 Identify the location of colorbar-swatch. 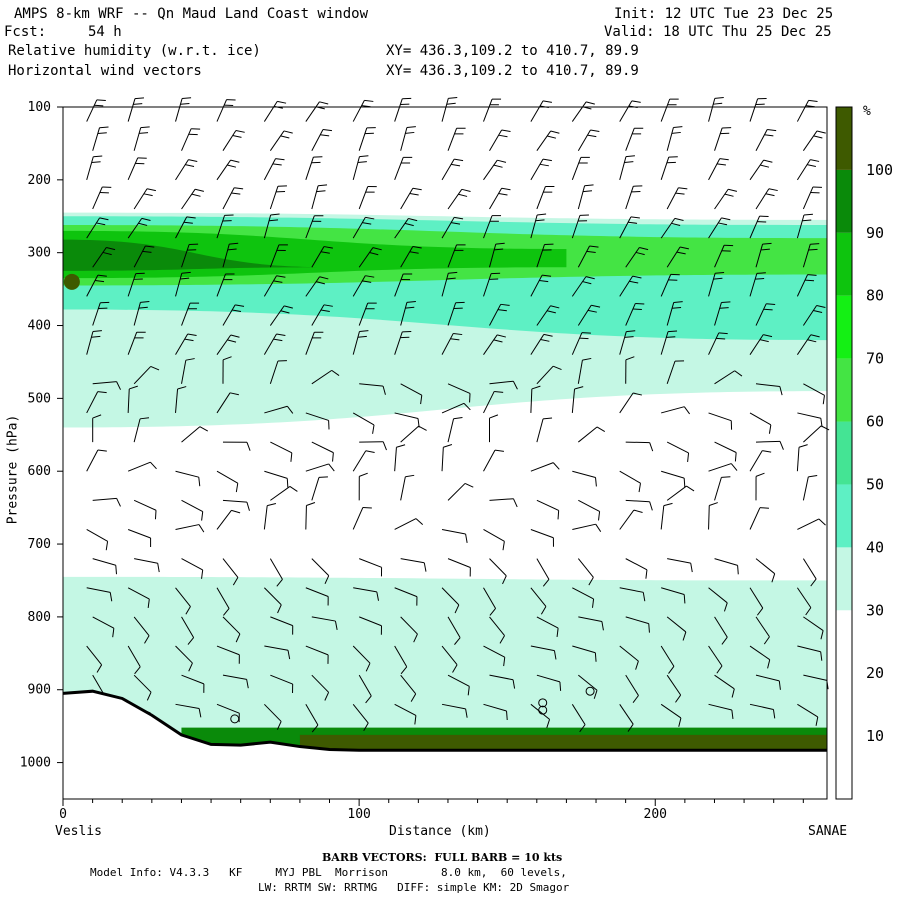
(844, 138).